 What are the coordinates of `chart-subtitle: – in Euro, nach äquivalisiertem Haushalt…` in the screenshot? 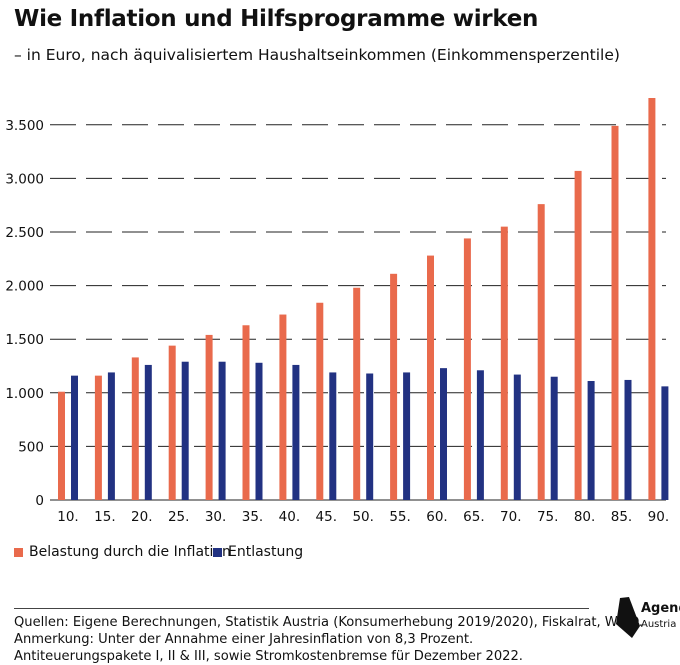 It's located at (317, 55).